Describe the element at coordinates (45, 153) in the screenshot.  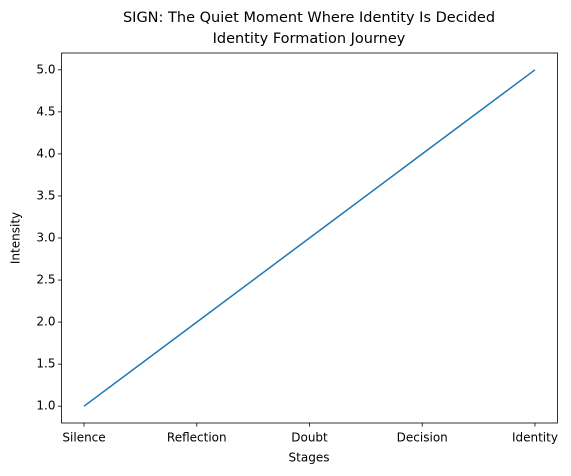
I see `y-tick-label: 4.0` at that location.